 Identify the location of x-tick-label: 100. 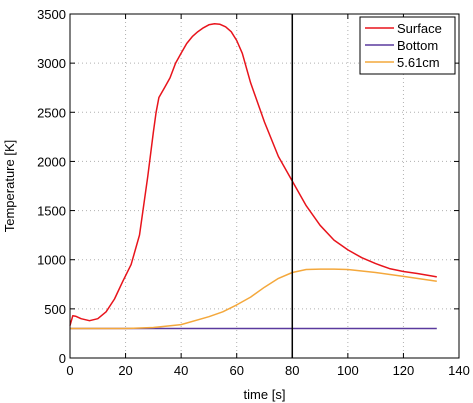
(348, 370).